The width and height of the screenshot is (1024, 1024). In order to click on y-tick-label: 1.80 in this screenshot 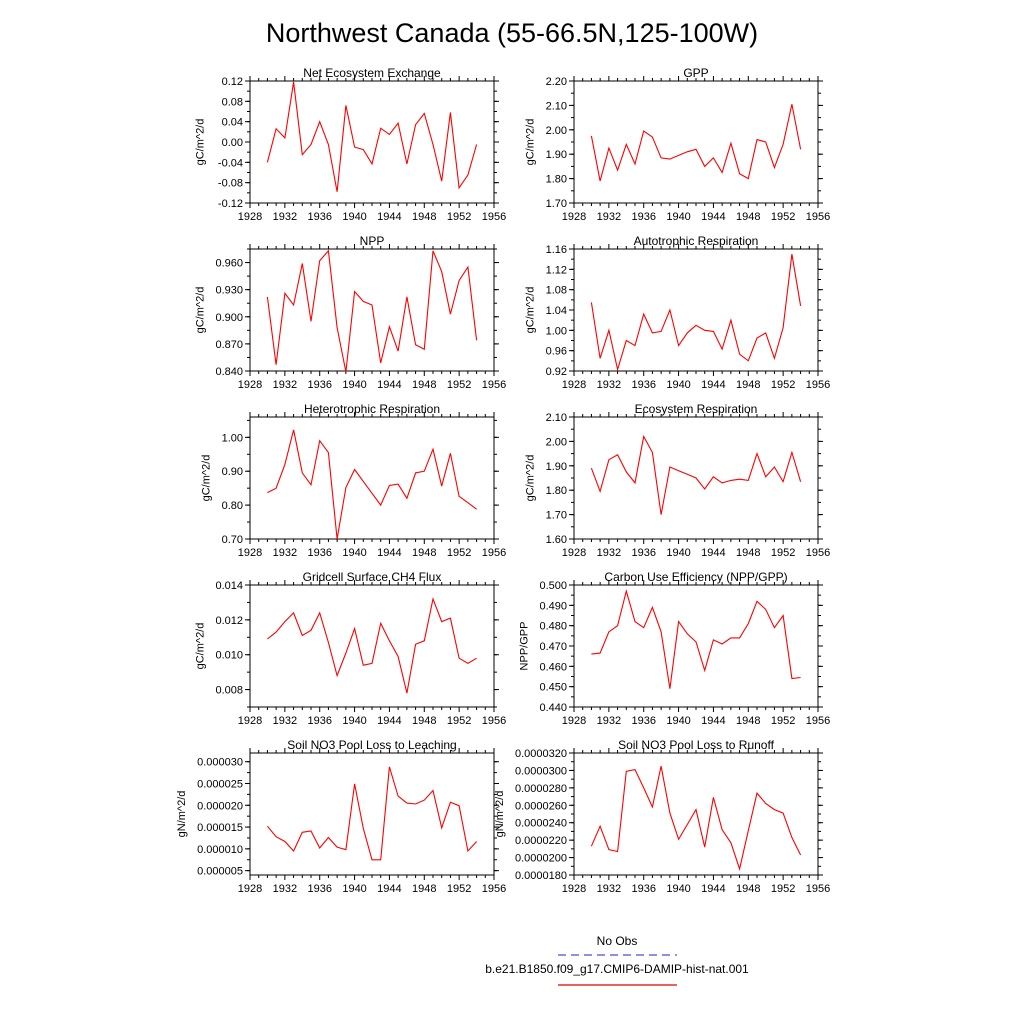, I will do `click(556, 491)`.